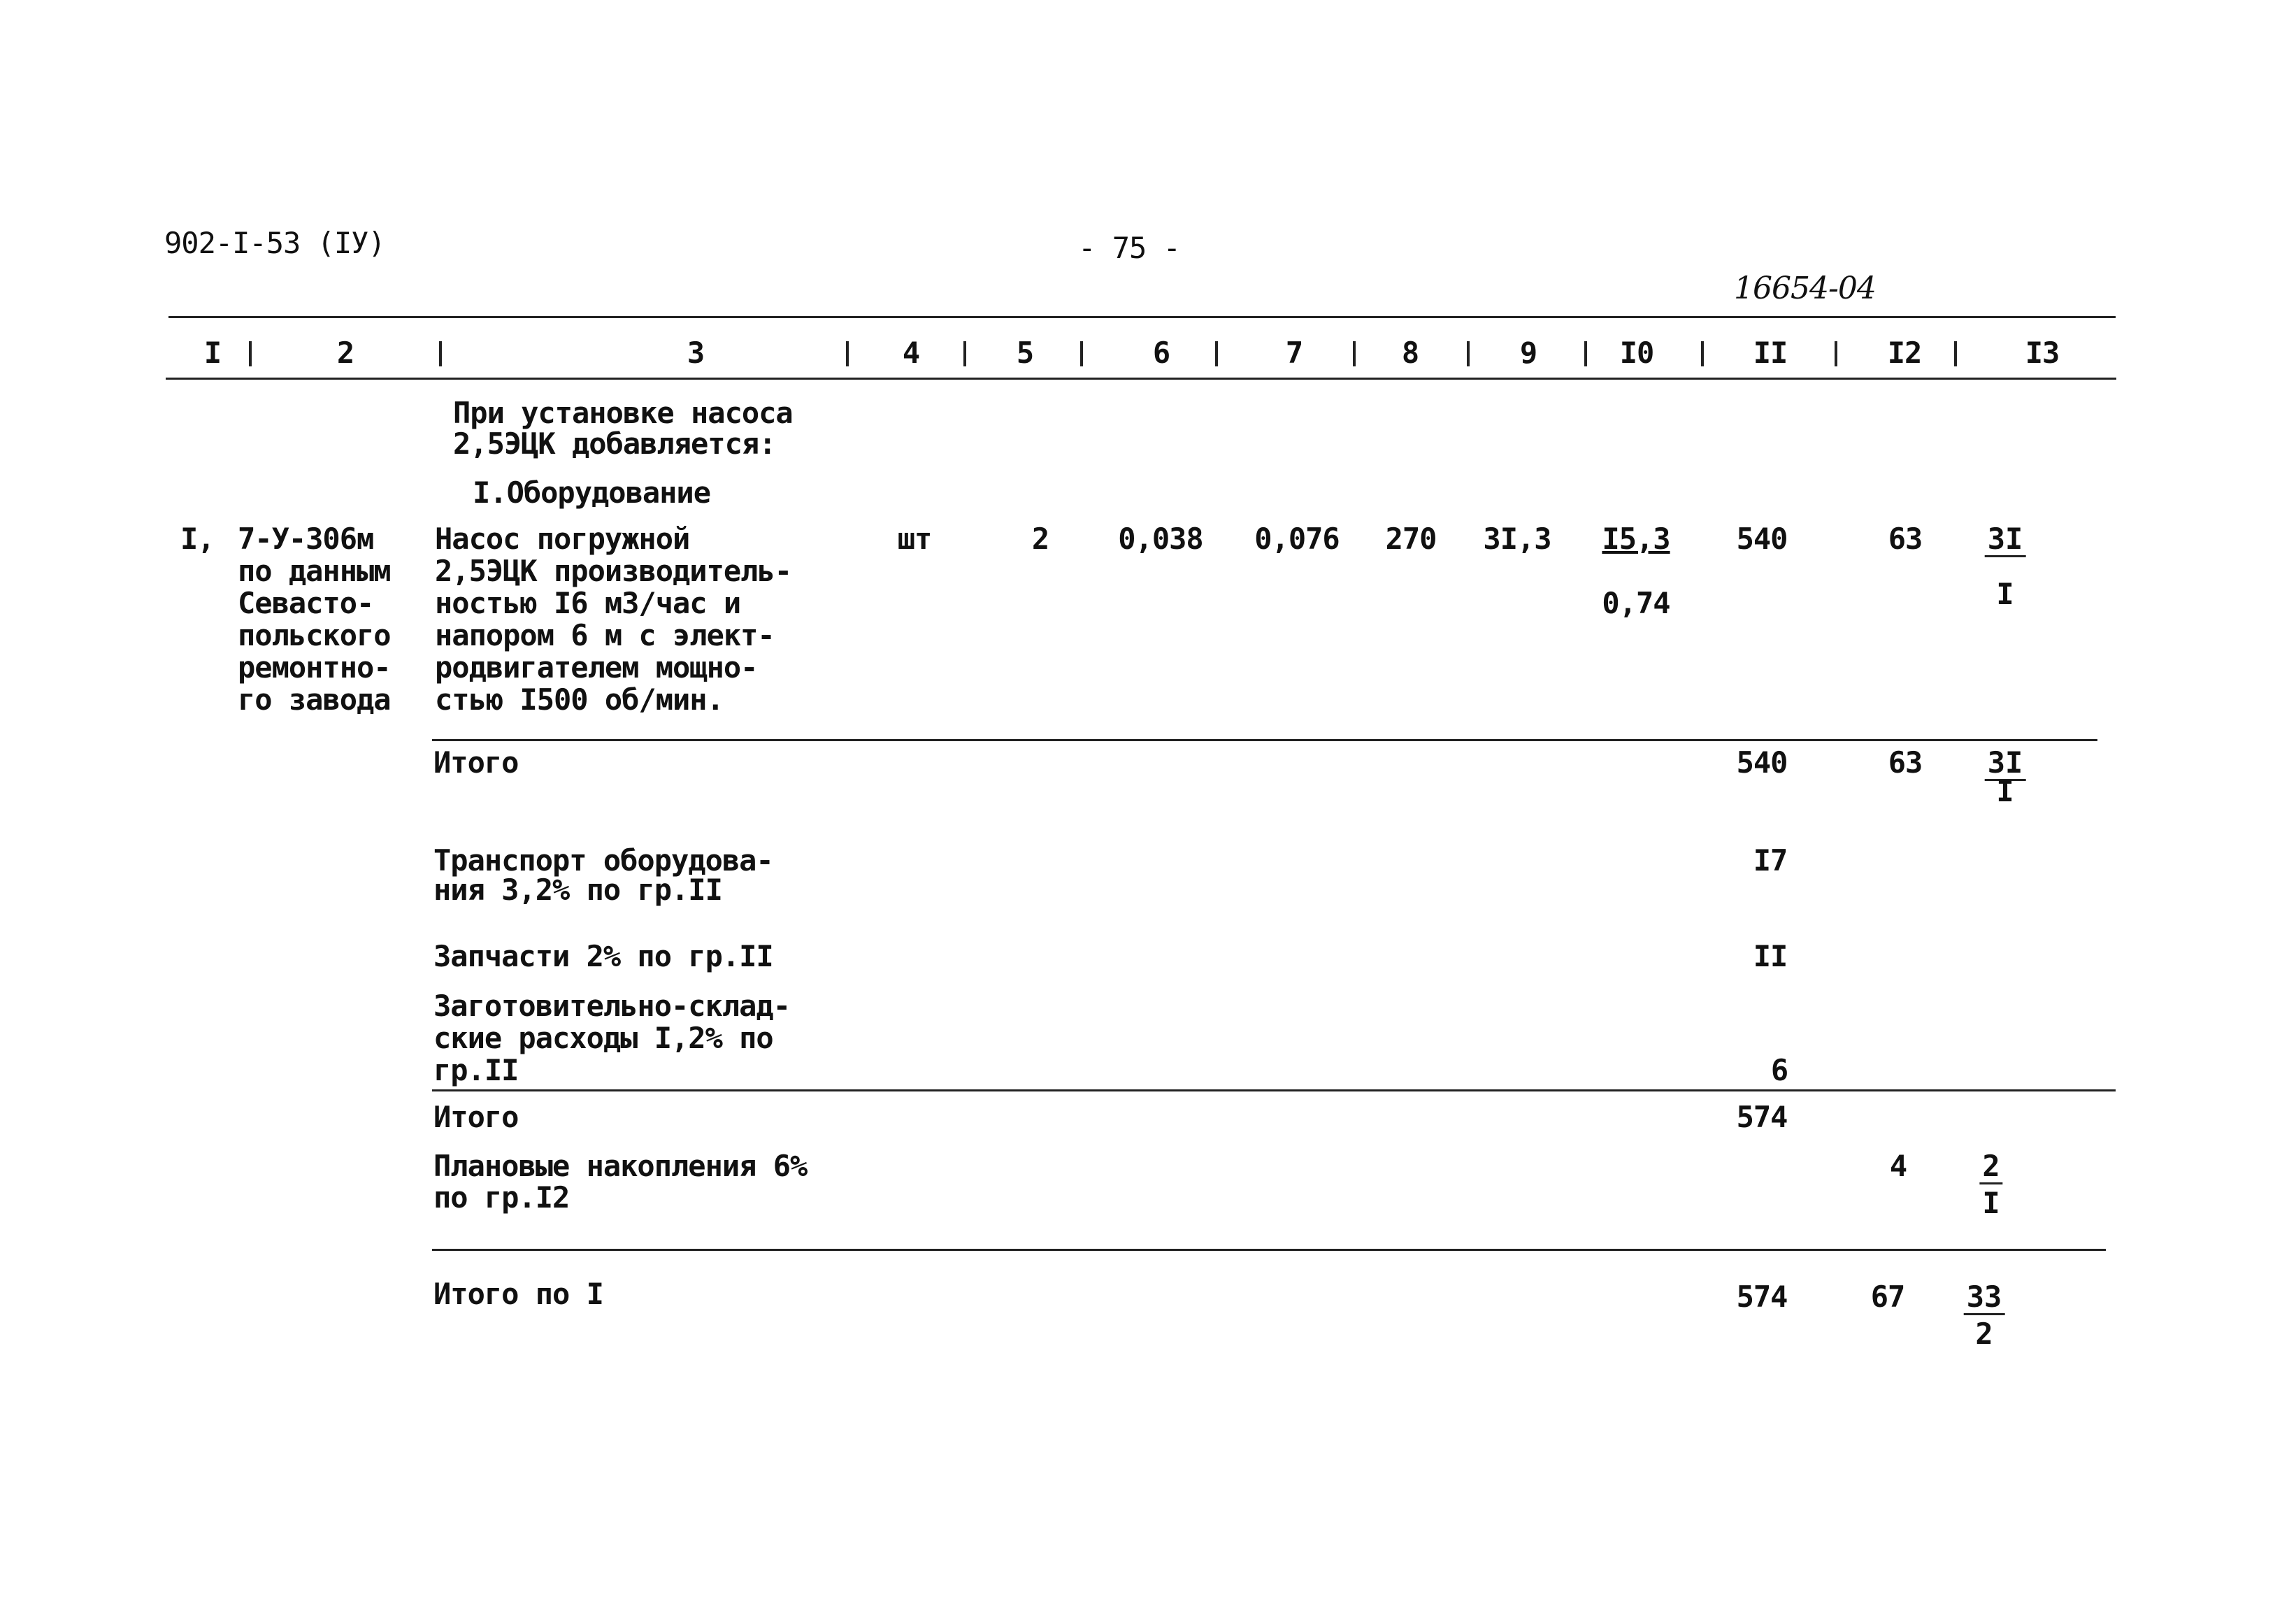 This screenshot has width=2296, height=1604. I want to click on col13-top: 33, so click(1984, 1298).